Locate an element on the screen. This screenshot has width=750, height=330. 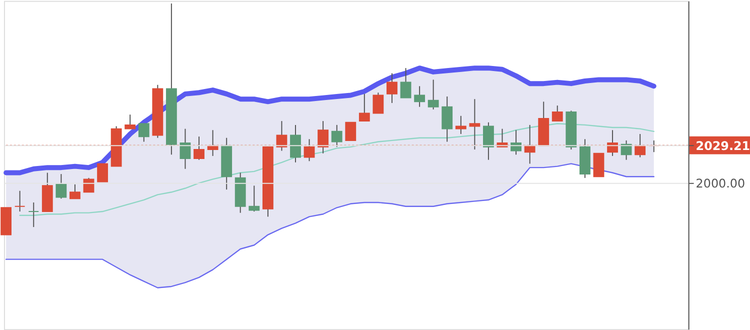
y-tick-label: 2029.21 is located at coordinates (723, 145).